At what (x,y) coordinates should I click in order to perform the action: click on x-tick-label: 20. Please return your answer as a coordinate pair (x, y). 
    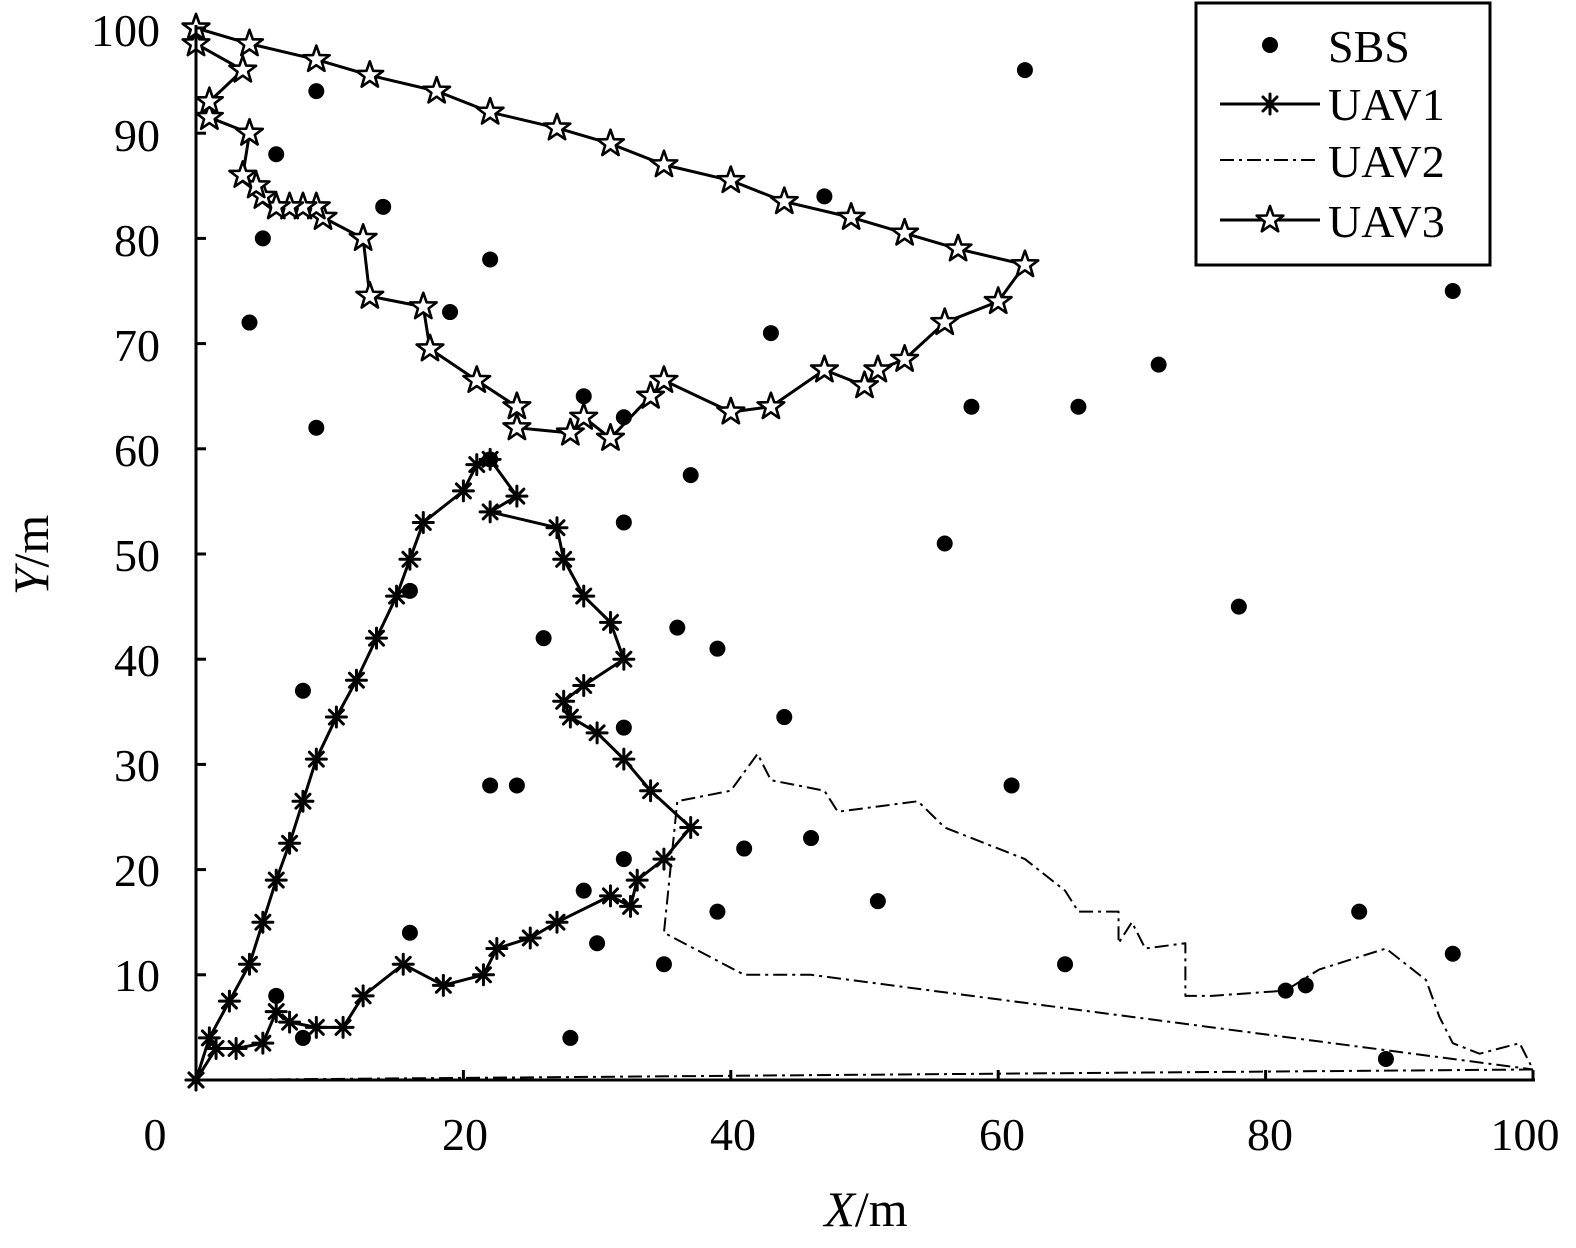
    Looking at the image, I should click on (465, 1134).